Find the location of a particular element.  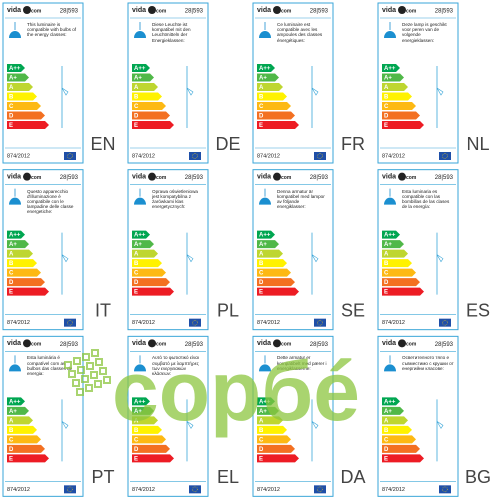

language-code: SE is located at coordinates (353, 310).